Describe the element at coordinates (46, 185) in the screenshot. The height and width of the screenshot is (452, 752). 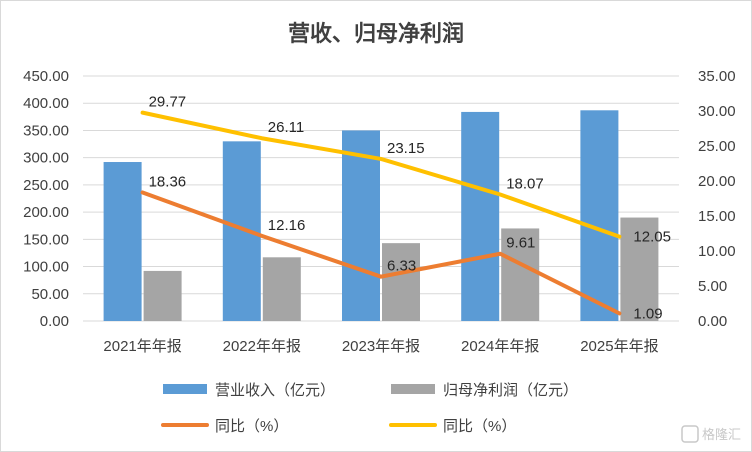
I see `left-tick-label: 250.00` at that location.